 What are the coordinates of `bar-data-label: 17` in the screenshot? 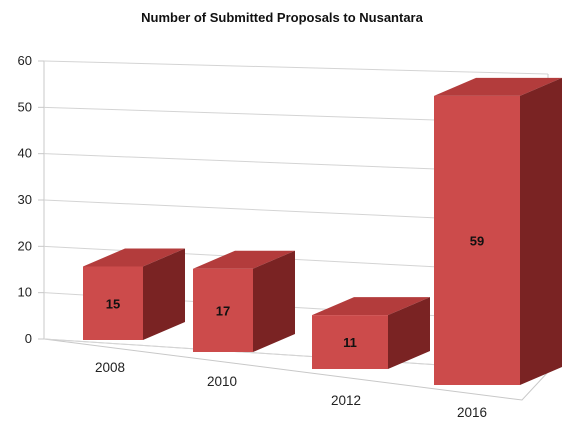 It's located at (223, 310).